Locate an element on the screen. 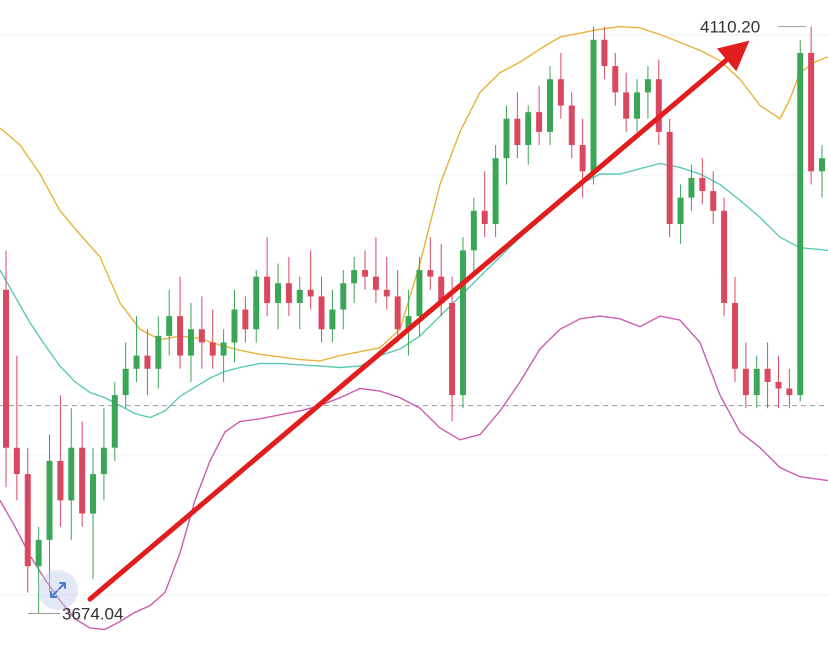 The image size is (828, 650). high-price-label: 4110.20 is located at coordinates (730, 27).